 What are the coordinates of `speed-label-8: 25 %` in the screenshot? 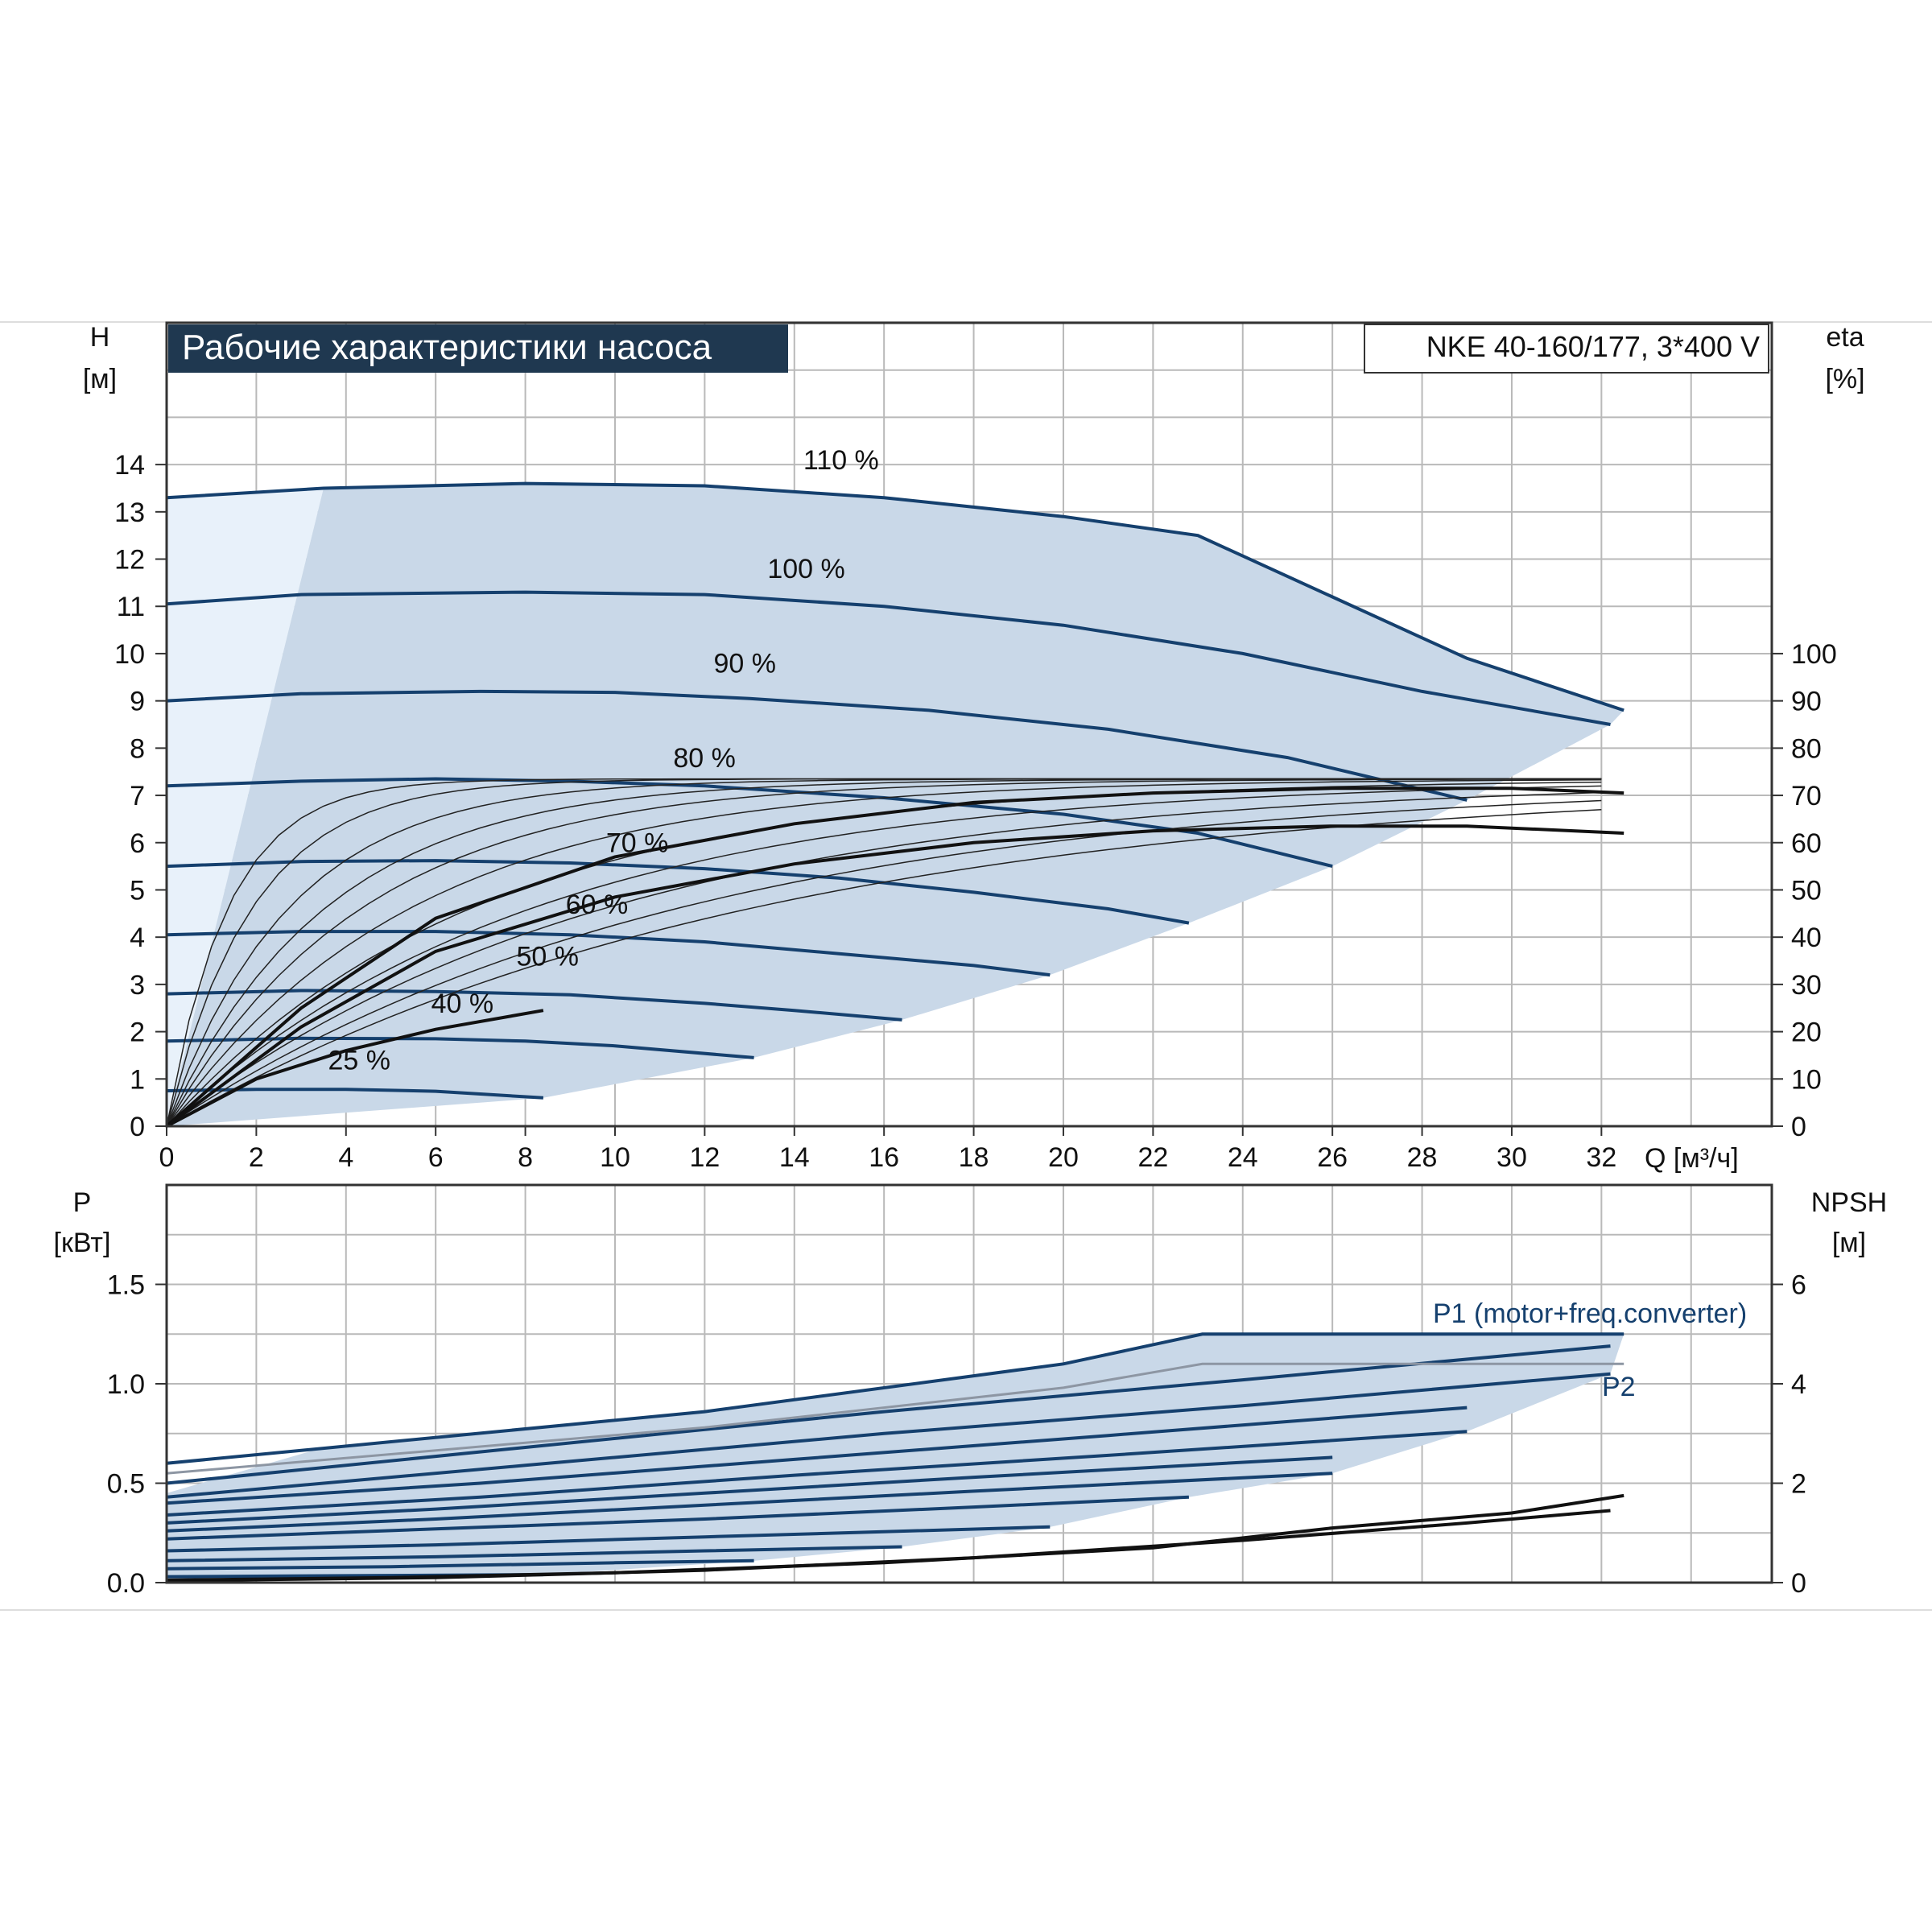 It's located at (359, 1061).